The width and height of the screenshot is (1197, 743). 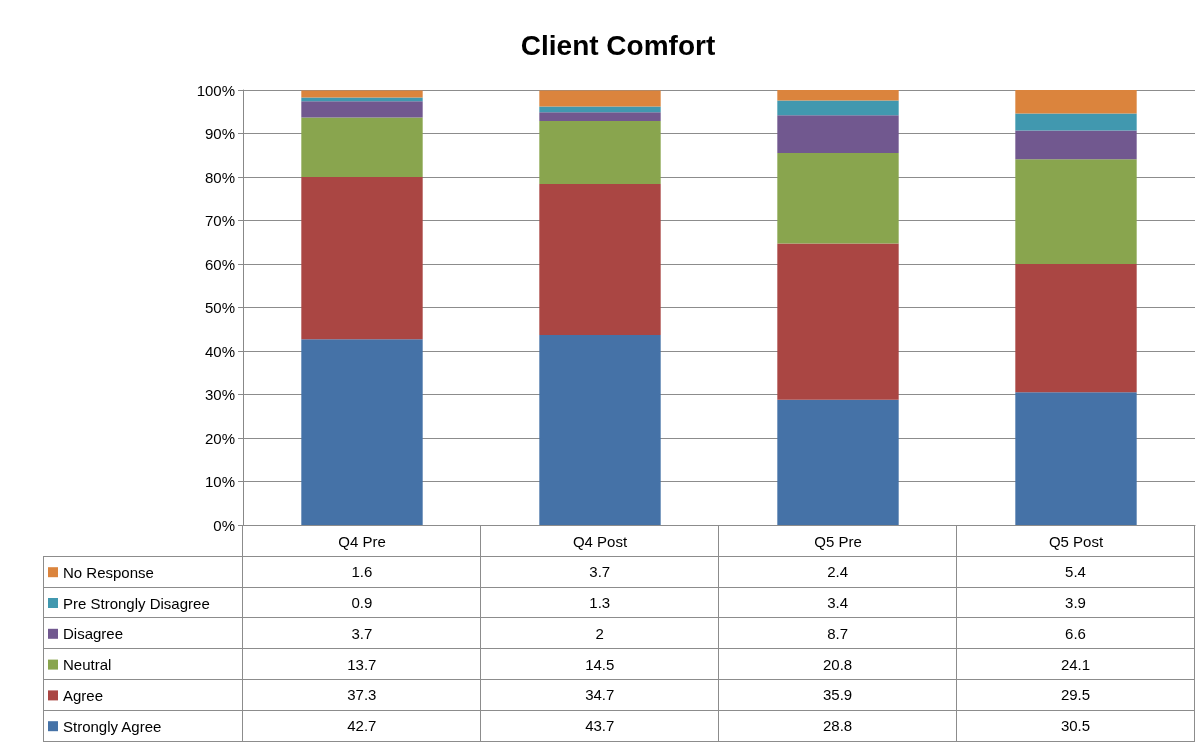 I want to click on data-label: 14.5, so click(x=599, y=664).